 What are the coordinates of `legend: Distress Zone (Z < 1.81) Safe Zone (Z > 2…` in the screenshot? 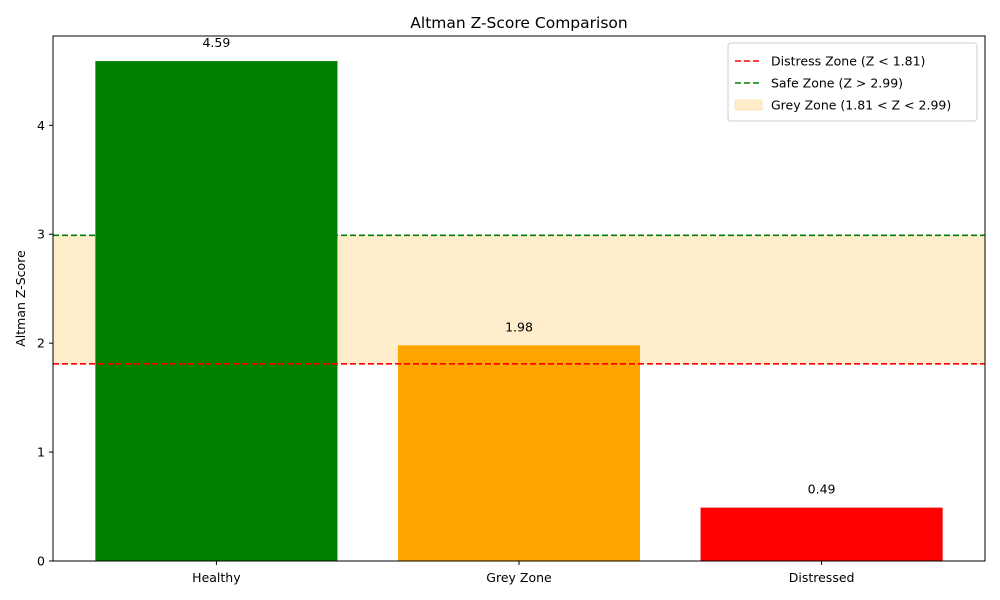 It's located at (852, 82).